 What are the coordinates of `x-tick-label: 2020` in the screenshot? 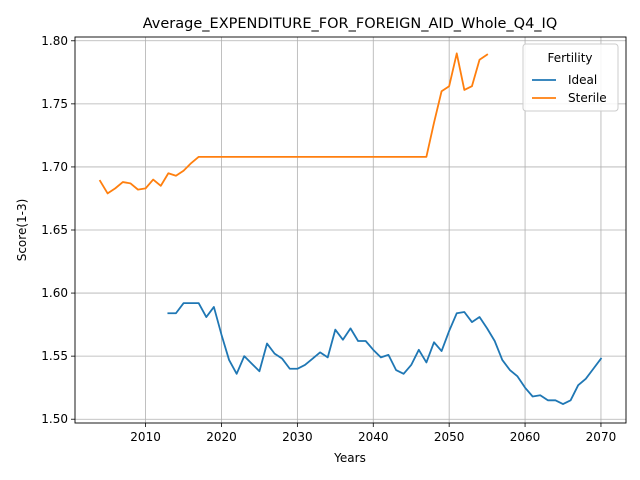 It's located at (221, 437).